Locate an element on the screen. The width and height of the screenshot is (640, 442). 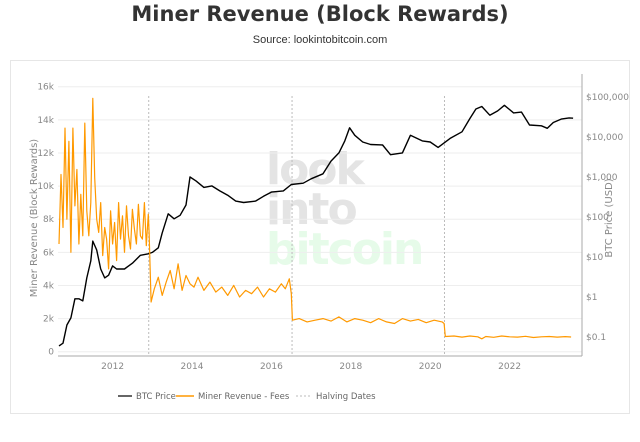
watermark-bitcoin: bitcoin is located at coordinates (344, 249).